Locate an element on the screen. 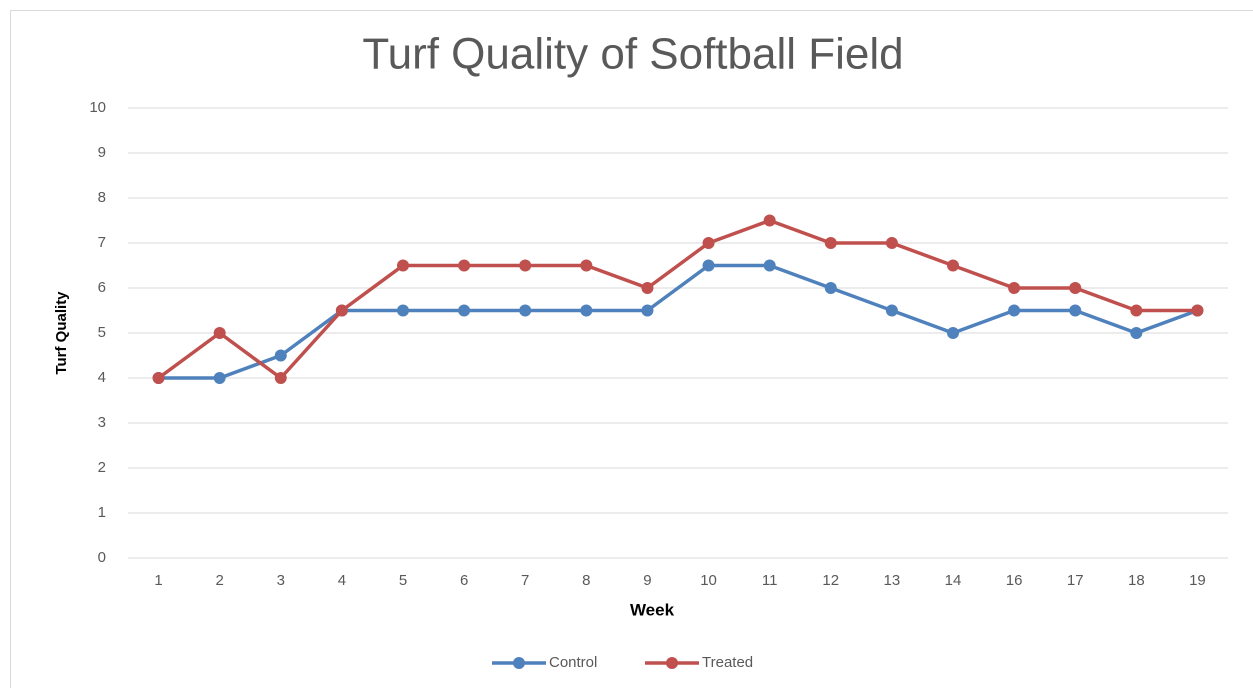  x-tick-label: 14 is located at coordinates (953, 580).